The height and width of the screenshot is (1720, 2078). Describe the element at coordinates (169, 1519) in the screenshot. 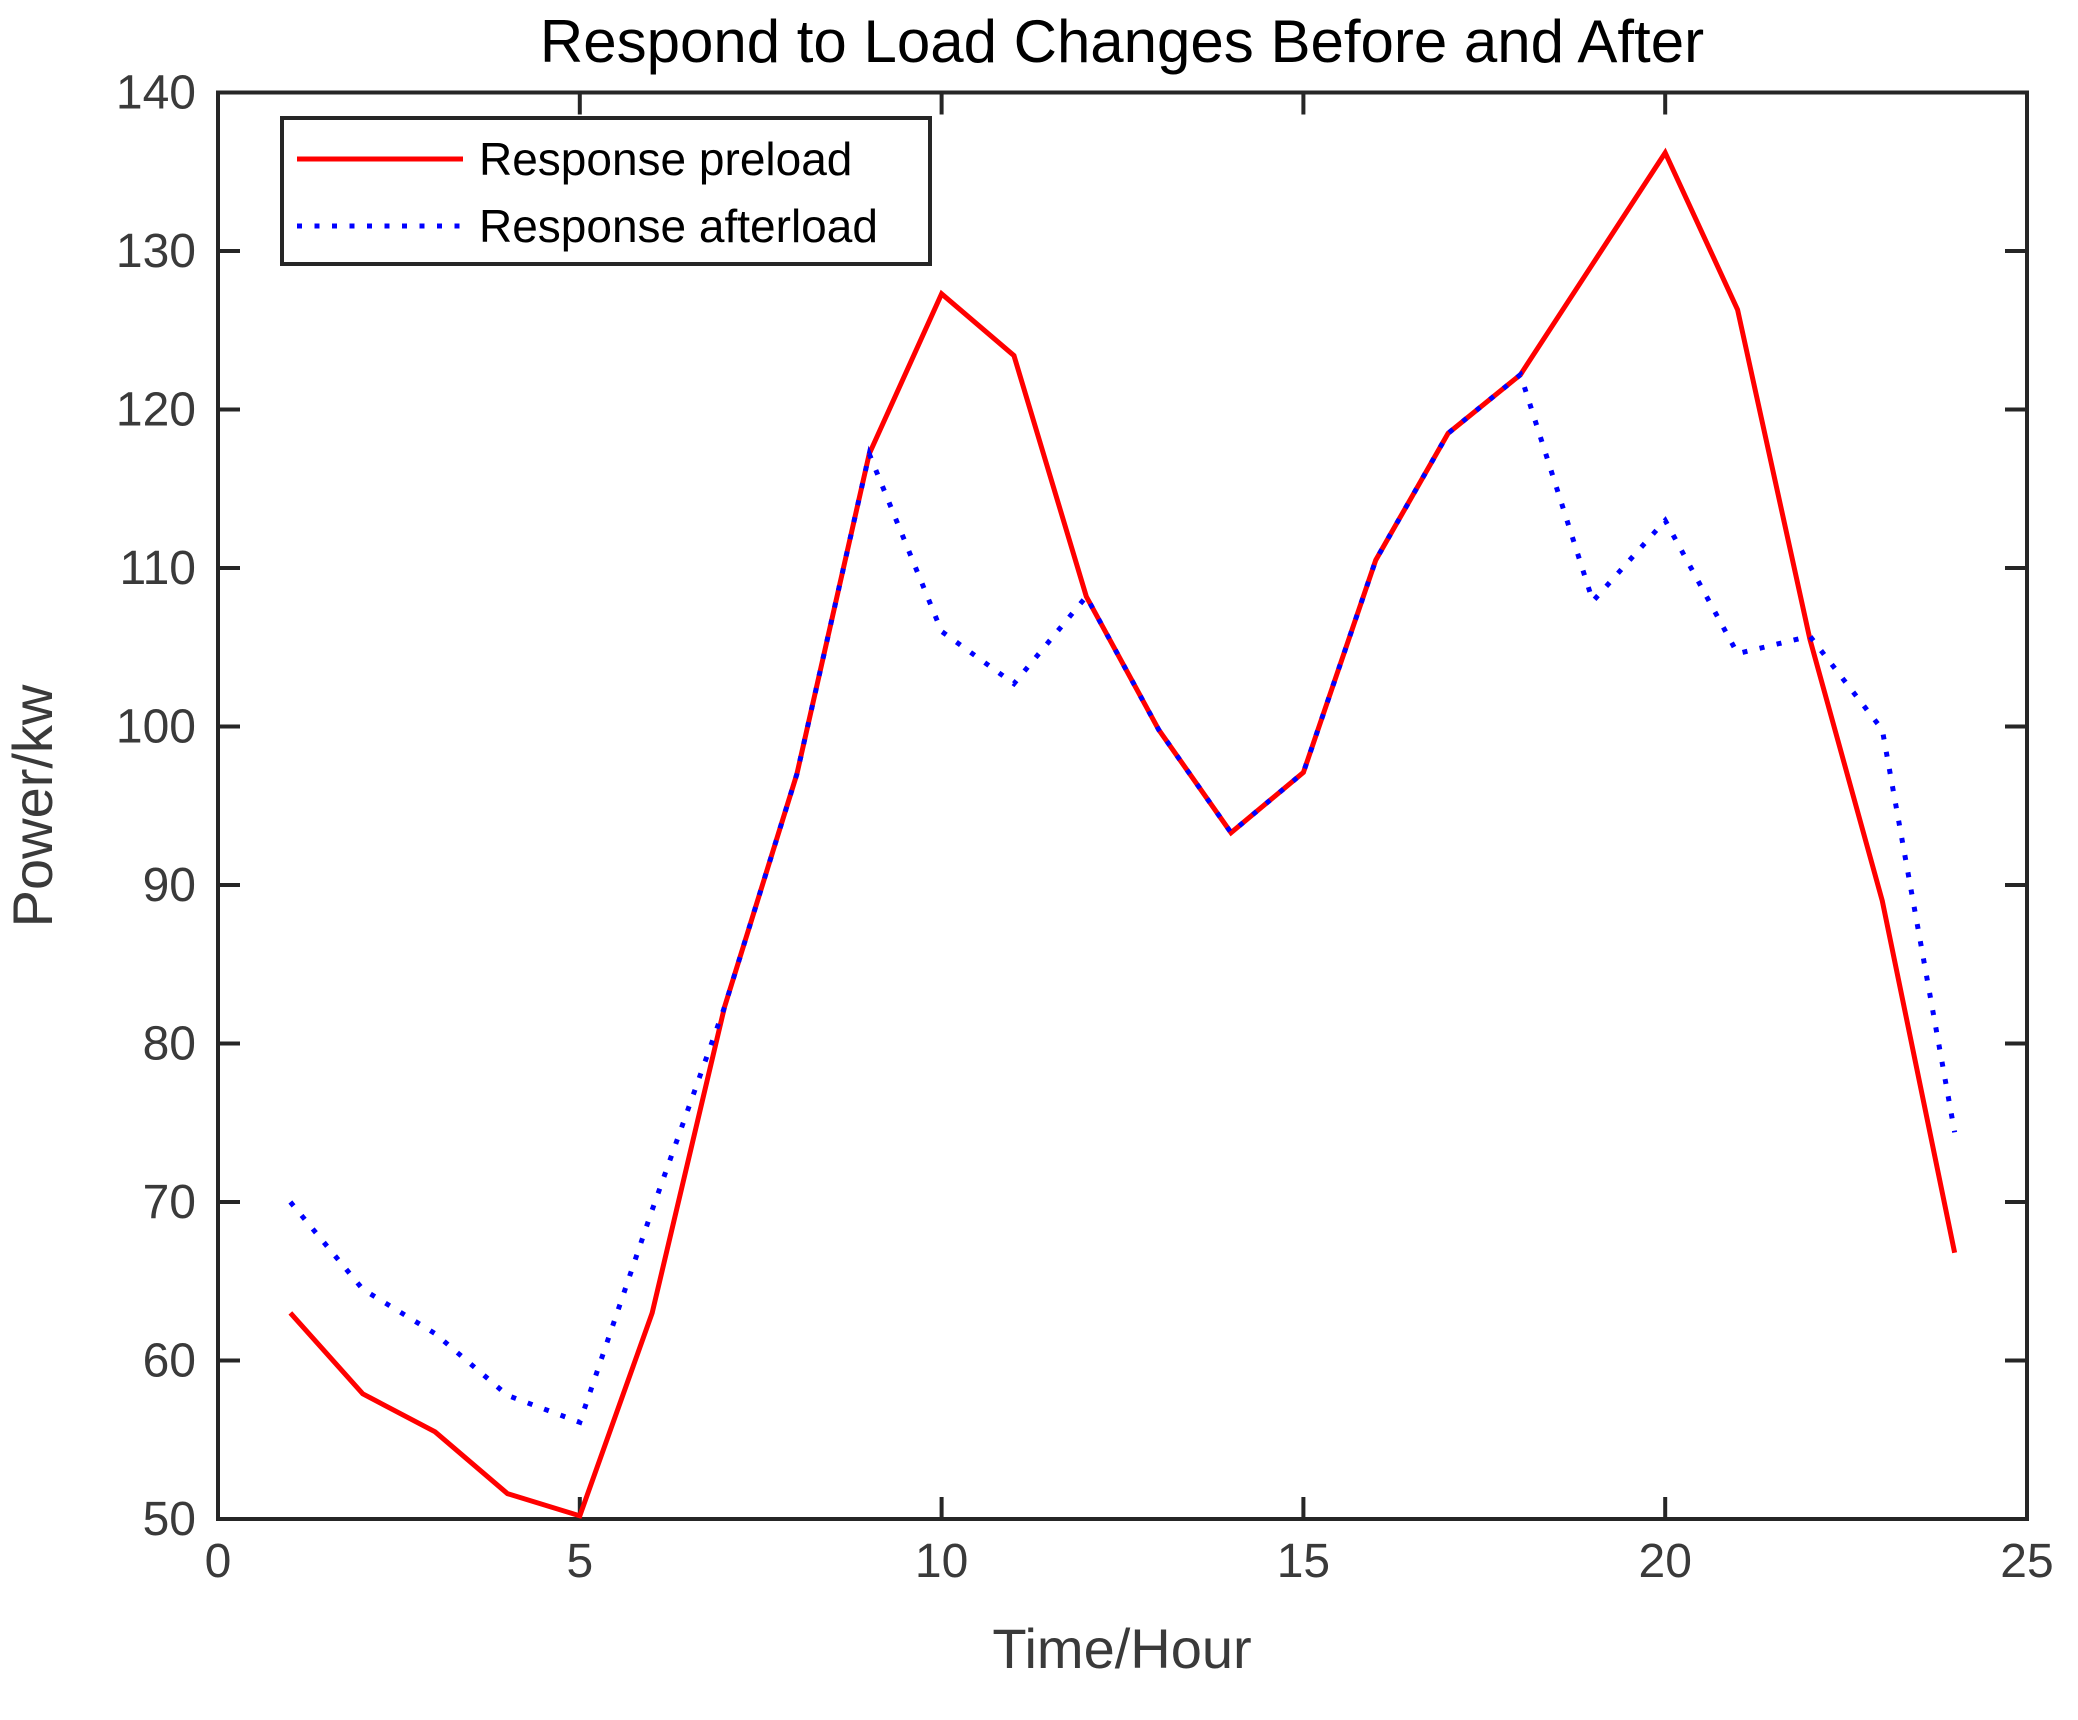

I see `y-tick-label: 50` at that location.